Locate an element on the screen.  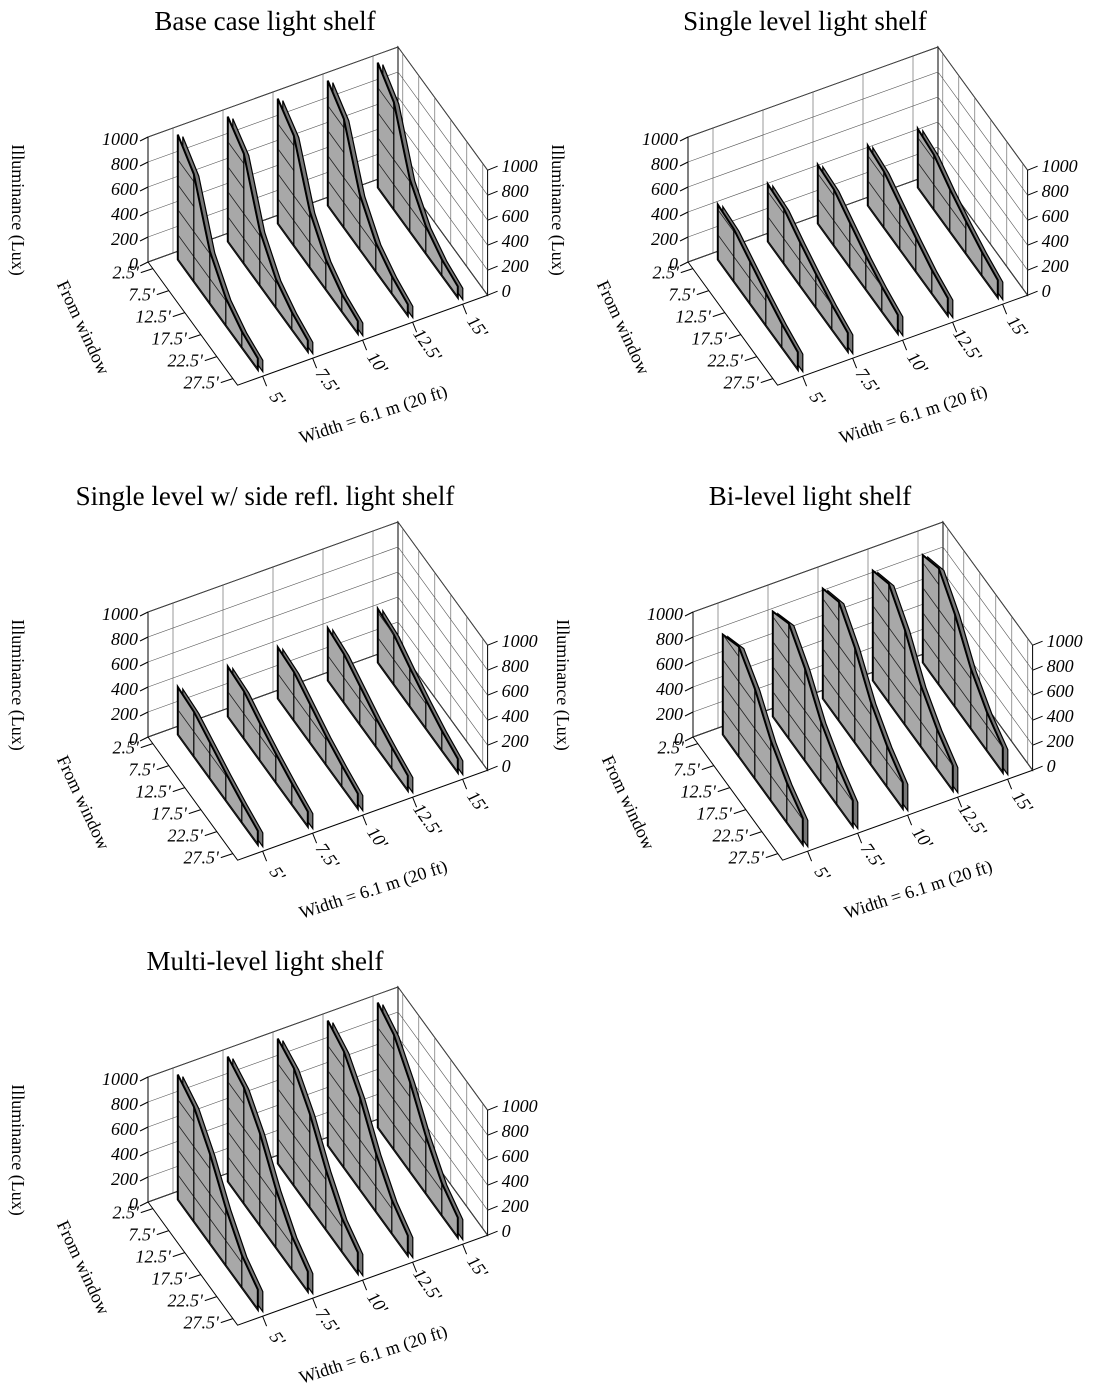
depth-tick-label: 27.5' is located at coordinates (201, 1323).